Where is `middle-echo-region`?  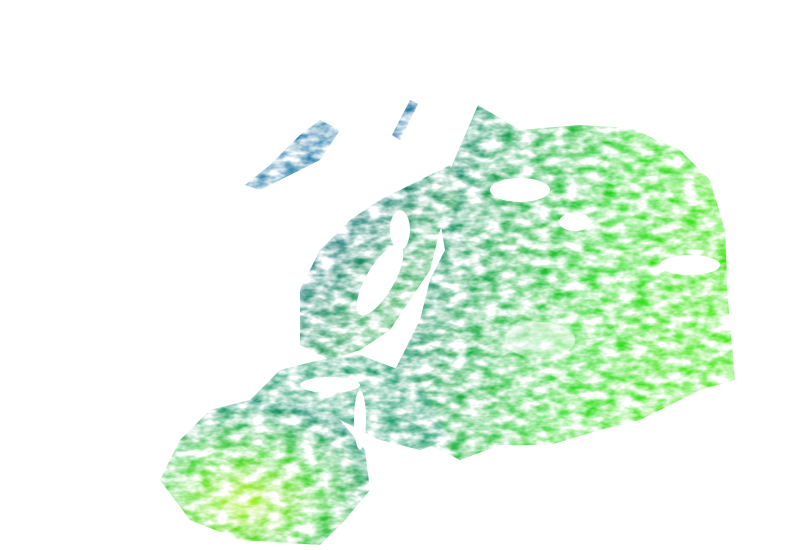 middle-echo-region is located at coordinates (350, 402).